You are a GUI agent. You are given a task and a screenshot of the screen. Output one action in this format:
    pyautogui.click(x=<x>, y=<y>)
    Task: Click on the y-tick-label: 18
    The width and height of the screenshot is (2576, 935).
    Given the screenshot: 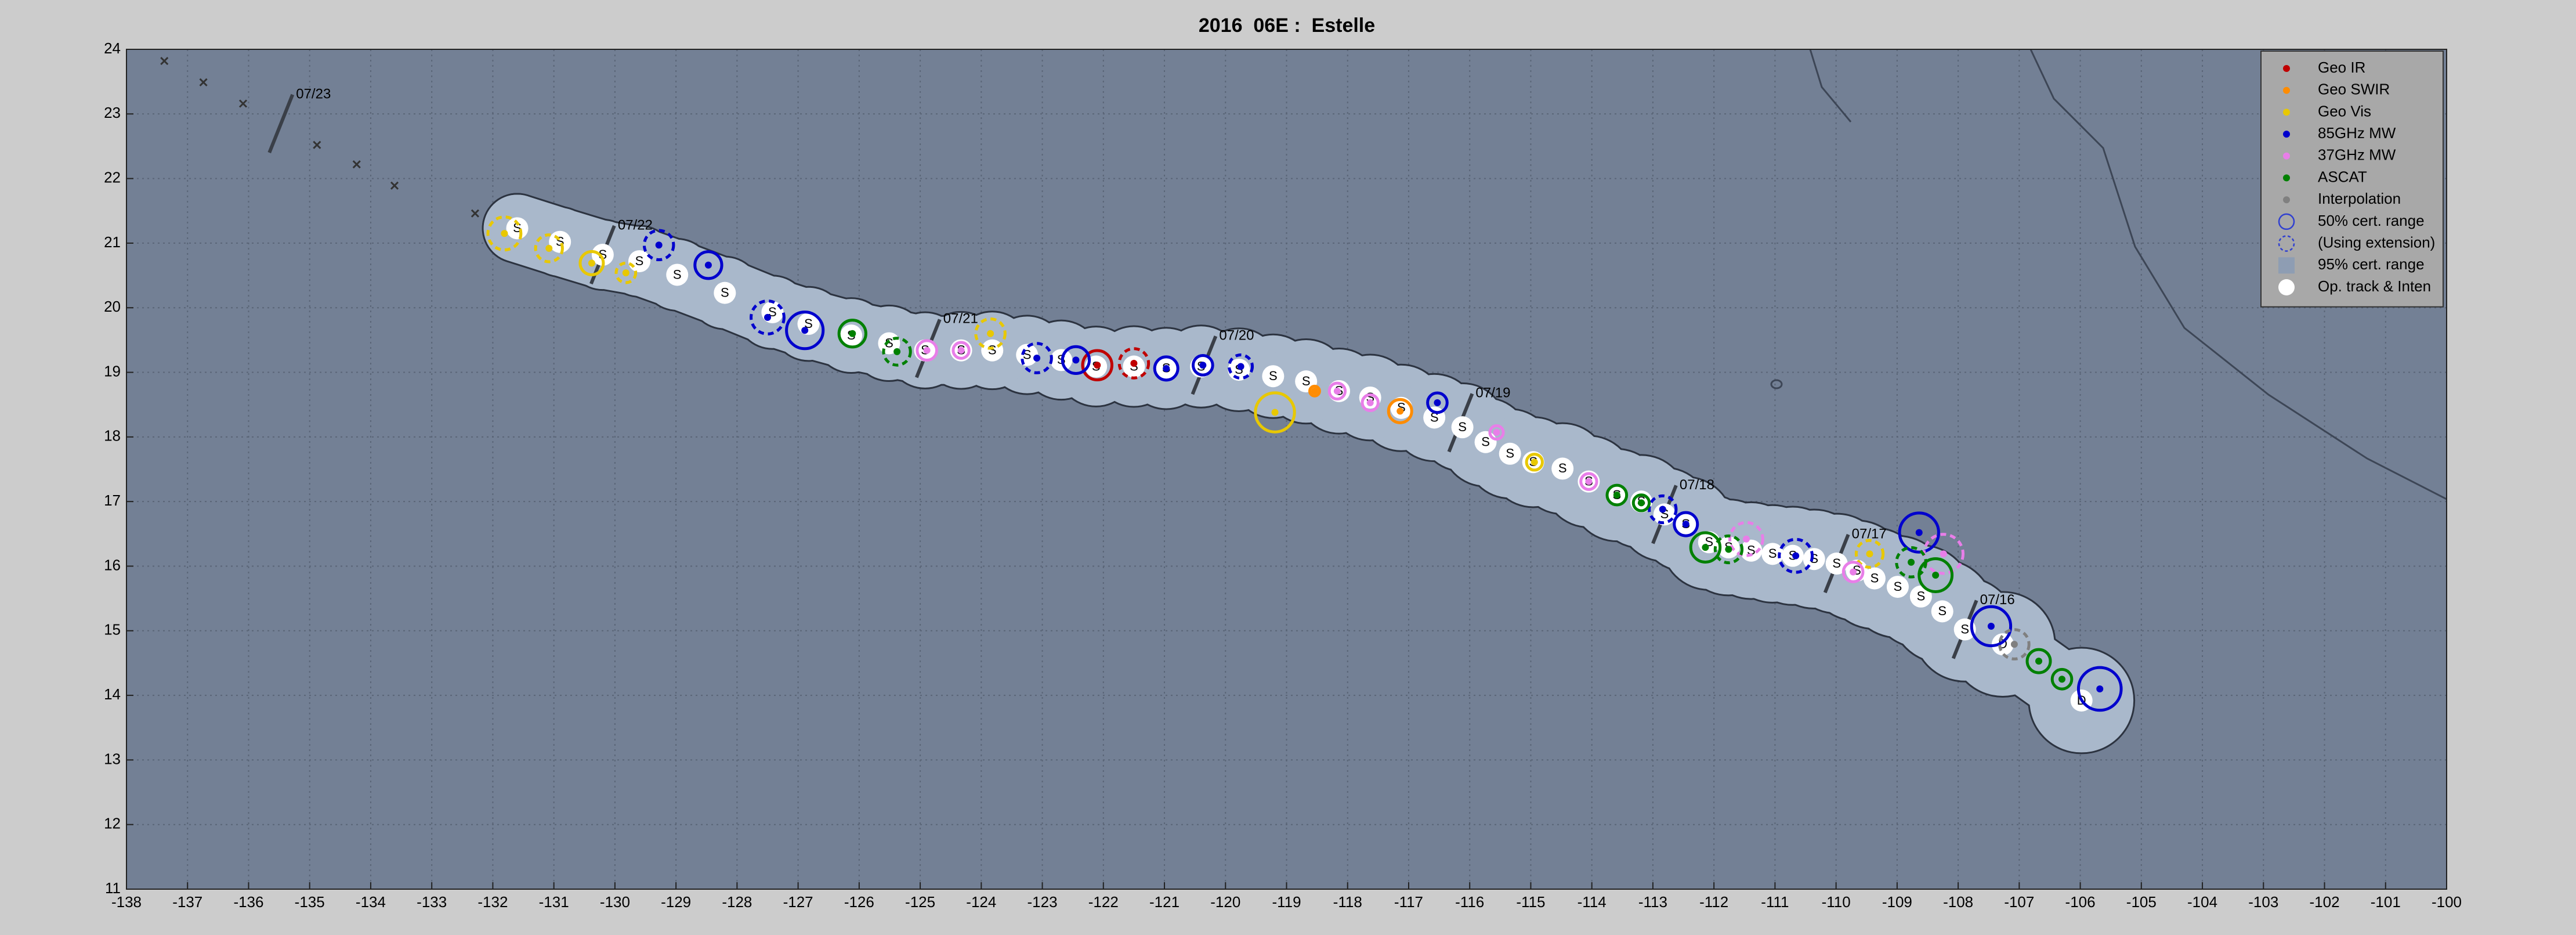 What is the action you would take?
    pyautogui.click(x=112, y=436)
    